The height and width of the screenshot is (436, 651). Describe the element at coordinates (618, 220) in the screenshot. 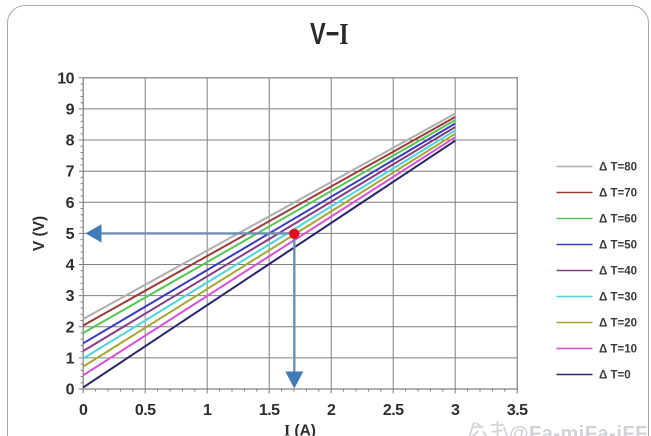

I see `svg-text: Δ T=60` at that location.